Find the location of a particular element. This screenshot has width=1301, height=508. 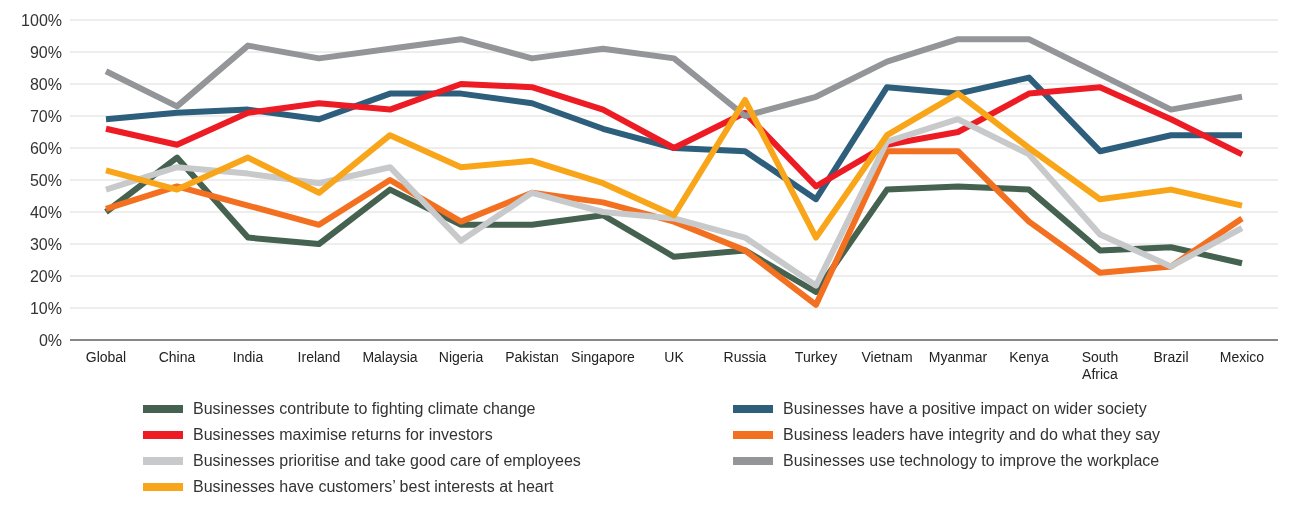

x-tick-label: Mexico is located at coordinates (1242, 357).